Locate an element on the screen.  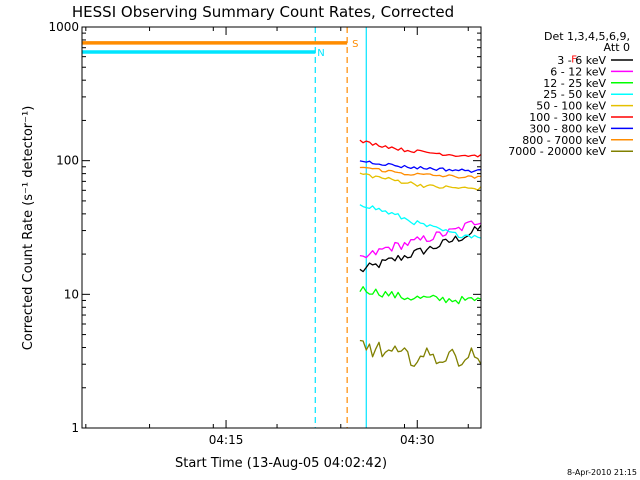
legend-label-2: 12 - 25 keV is located at coordinates (574, 83).